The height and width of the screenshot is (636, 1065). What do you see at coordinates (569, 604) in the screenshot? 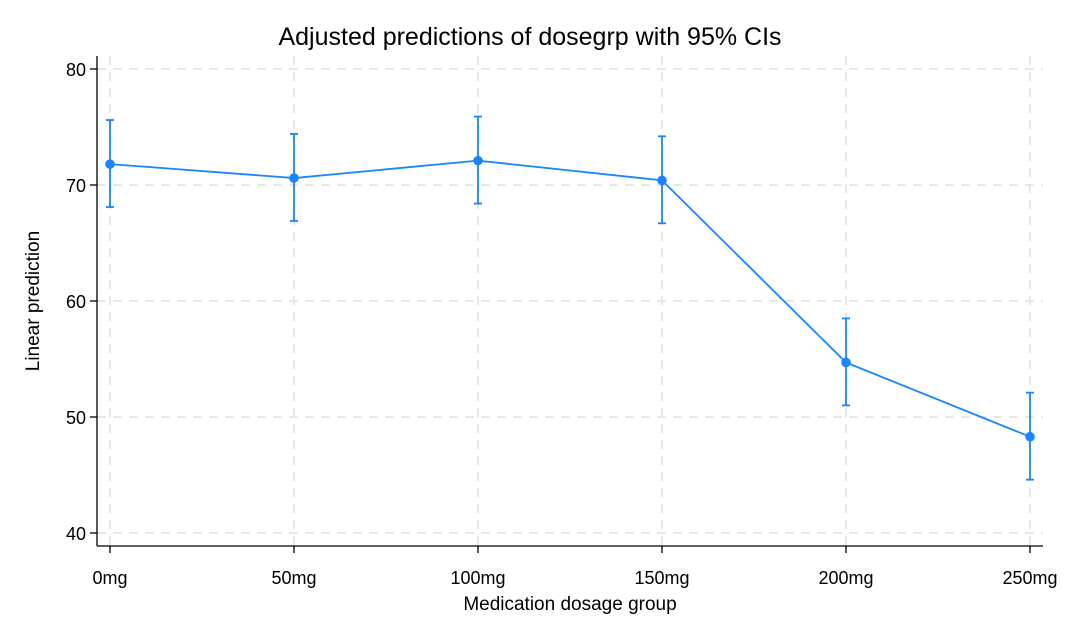
I see `x-axis-title: Medication dosage group` at bounding box center [569, 604].